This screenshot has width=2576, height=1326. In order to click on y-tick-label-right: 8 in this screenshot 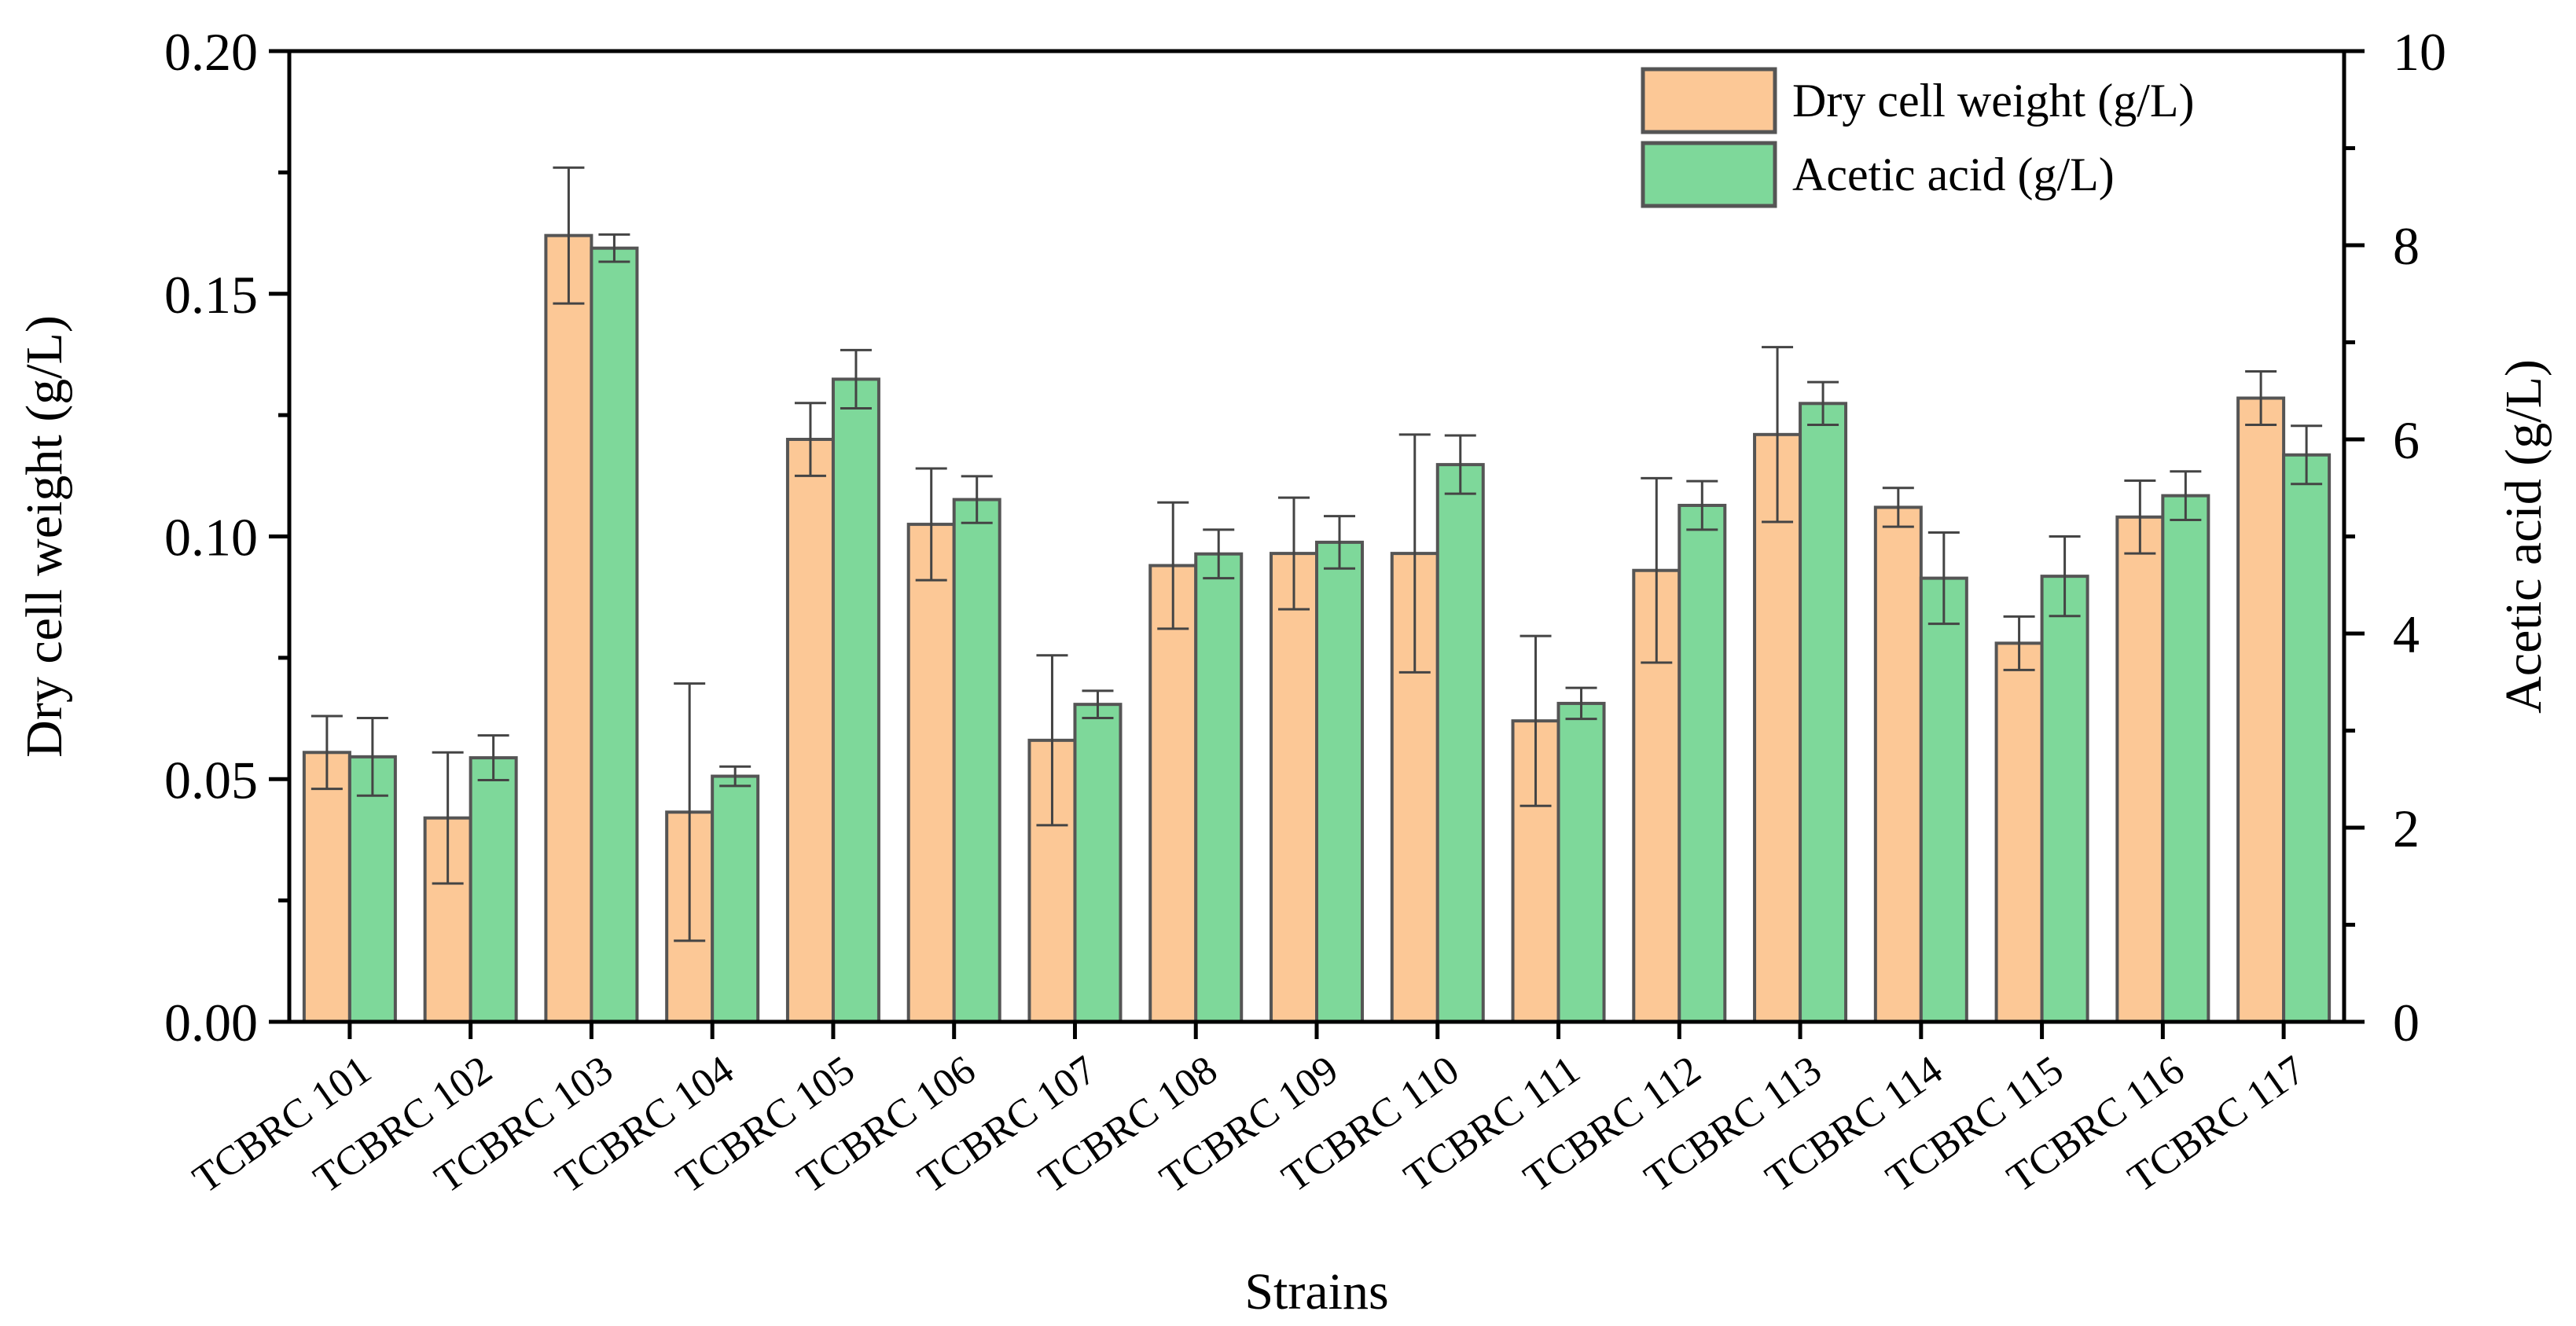, I will do `click(2406, 246)`.